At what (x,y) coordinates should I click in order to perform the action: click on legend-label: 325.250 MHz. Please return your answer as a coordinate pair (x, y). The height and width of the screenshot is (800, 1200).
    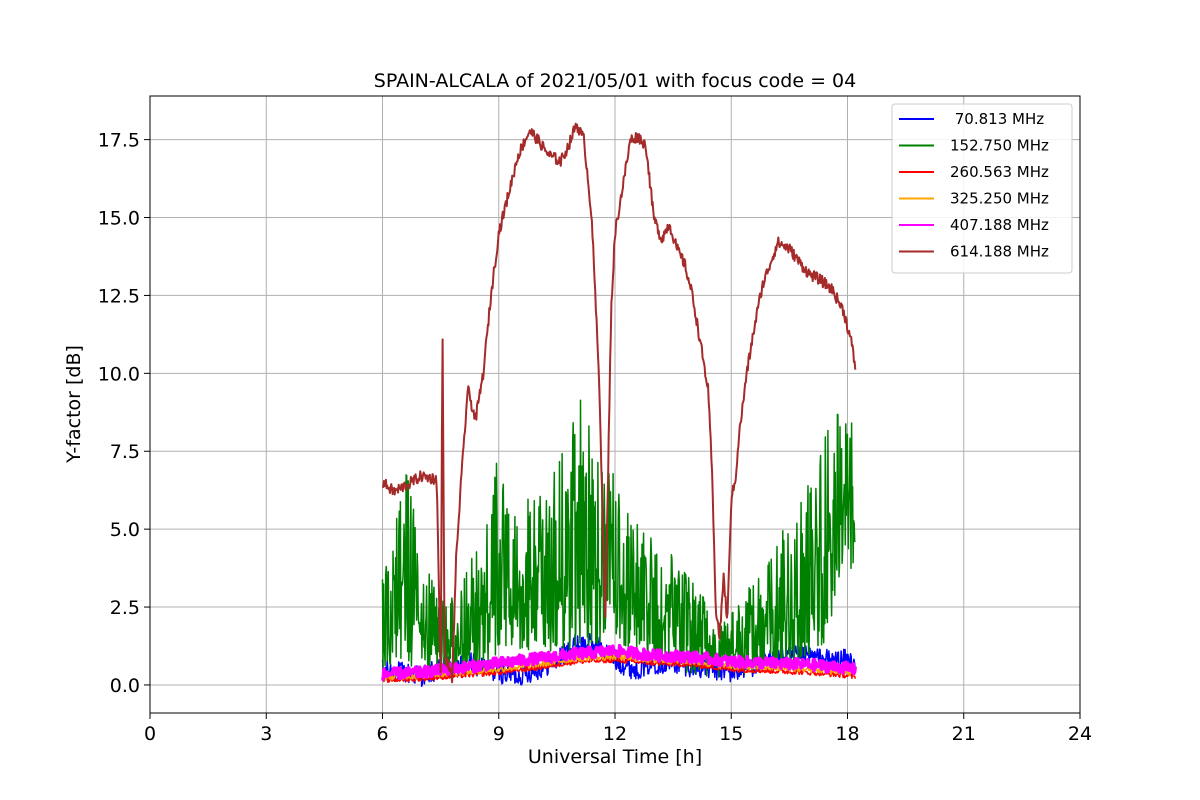
    Looking at the image, I should click on (999, 199).